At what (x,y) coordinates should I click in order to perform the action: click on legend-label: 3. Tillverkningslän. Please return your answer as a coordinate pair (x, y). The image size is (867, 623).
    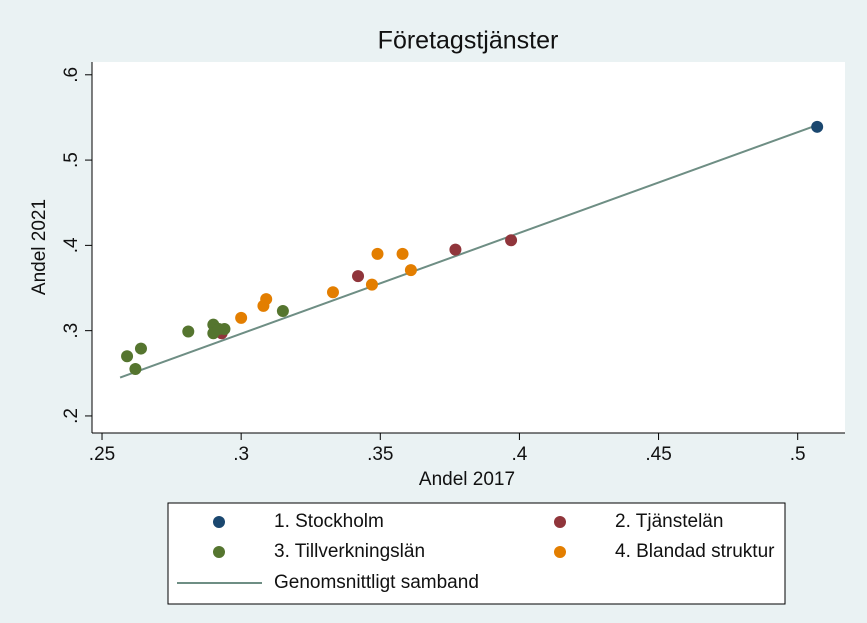
    Looking at the image, I should click on (349, 551).